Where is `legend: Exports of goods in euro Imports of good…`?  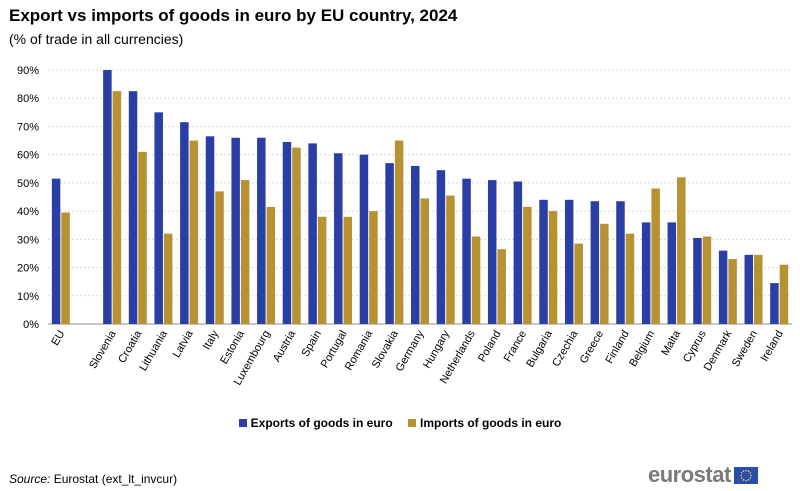
legend: Exports of goods in euro Imports of good… is located at coordinates (400, 423).